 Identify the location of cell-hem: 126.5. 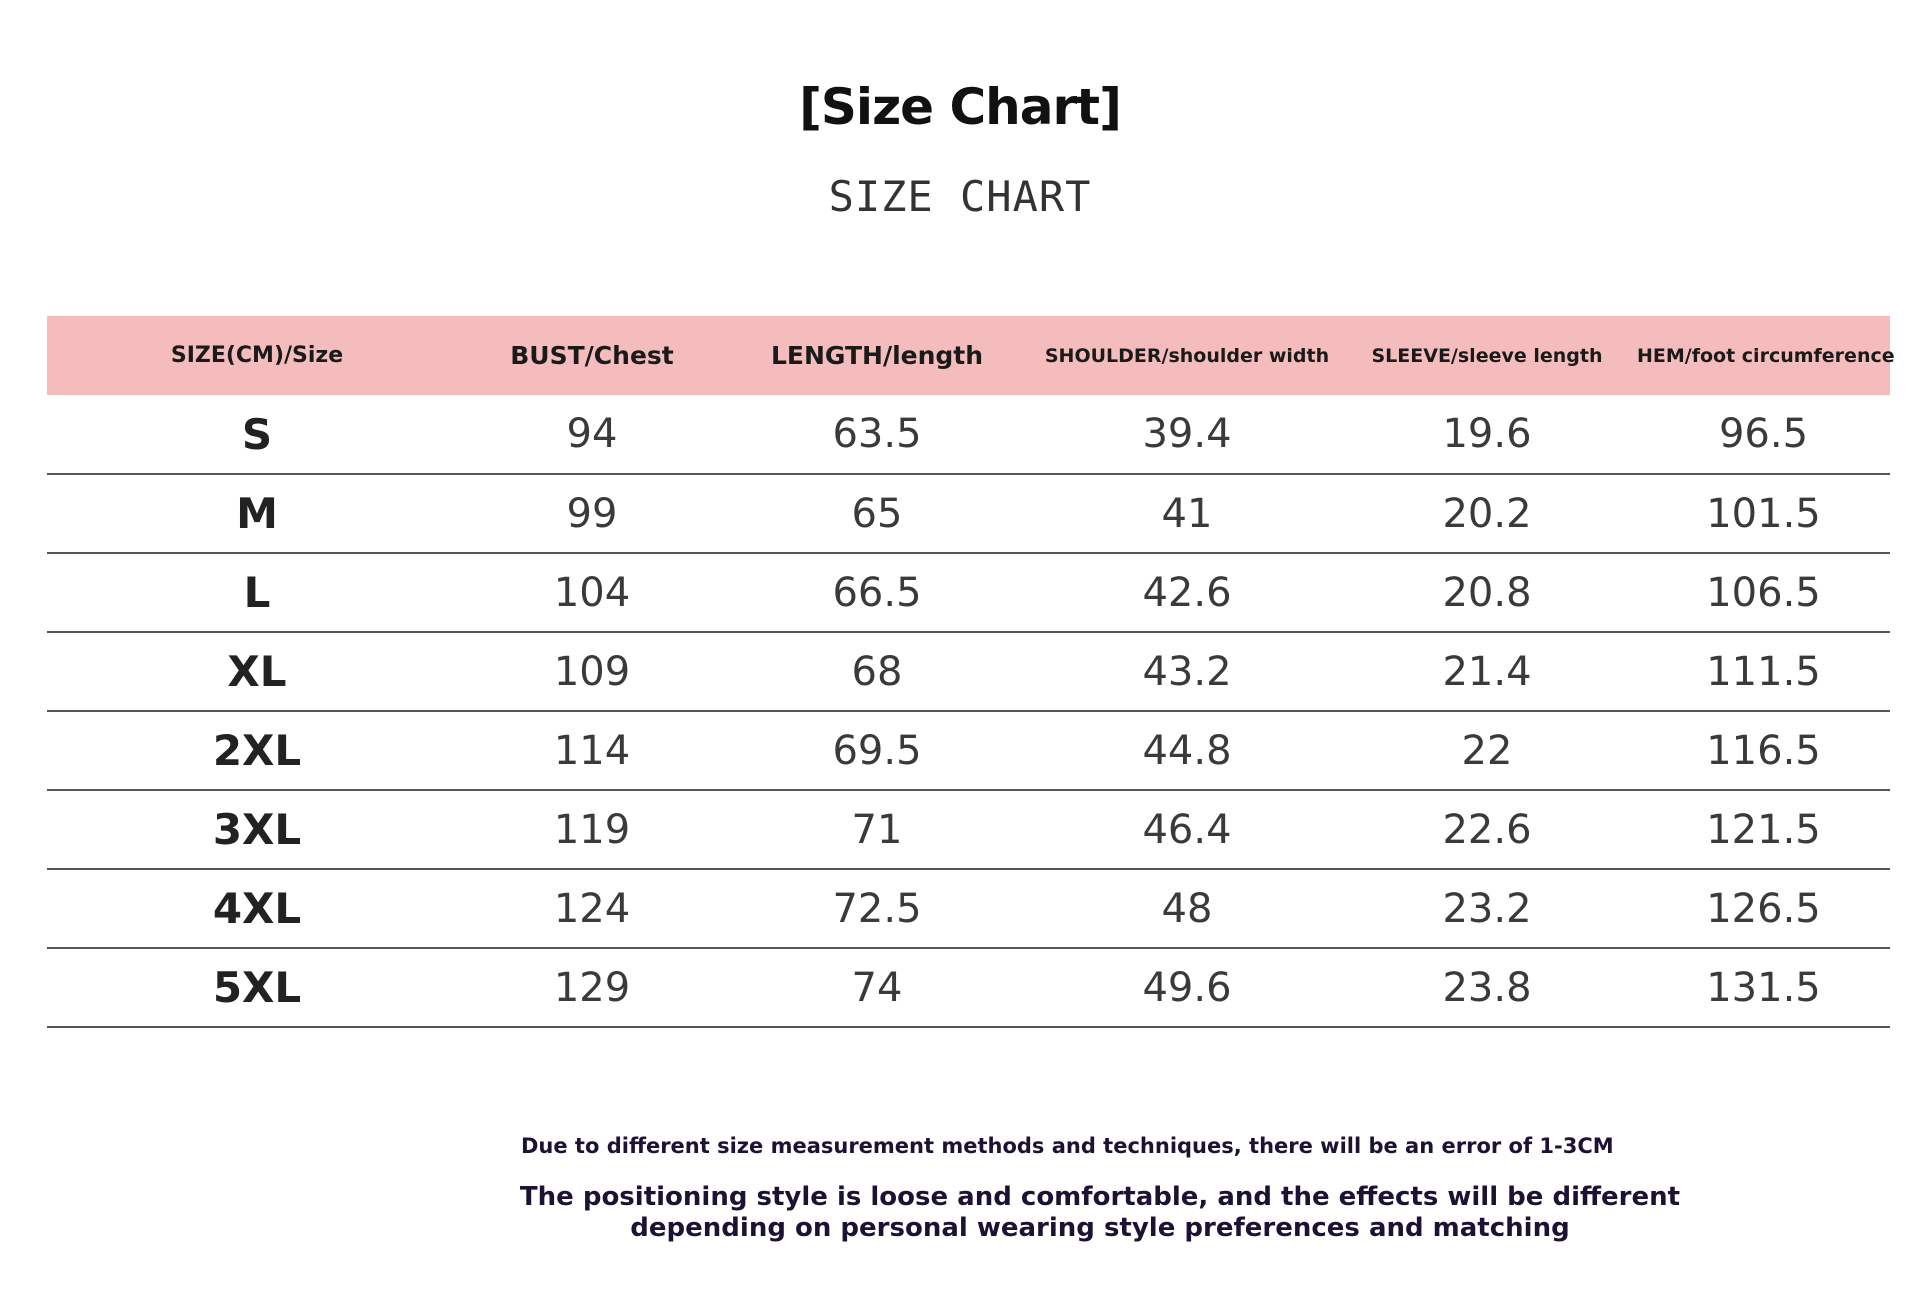
(1763, 908).